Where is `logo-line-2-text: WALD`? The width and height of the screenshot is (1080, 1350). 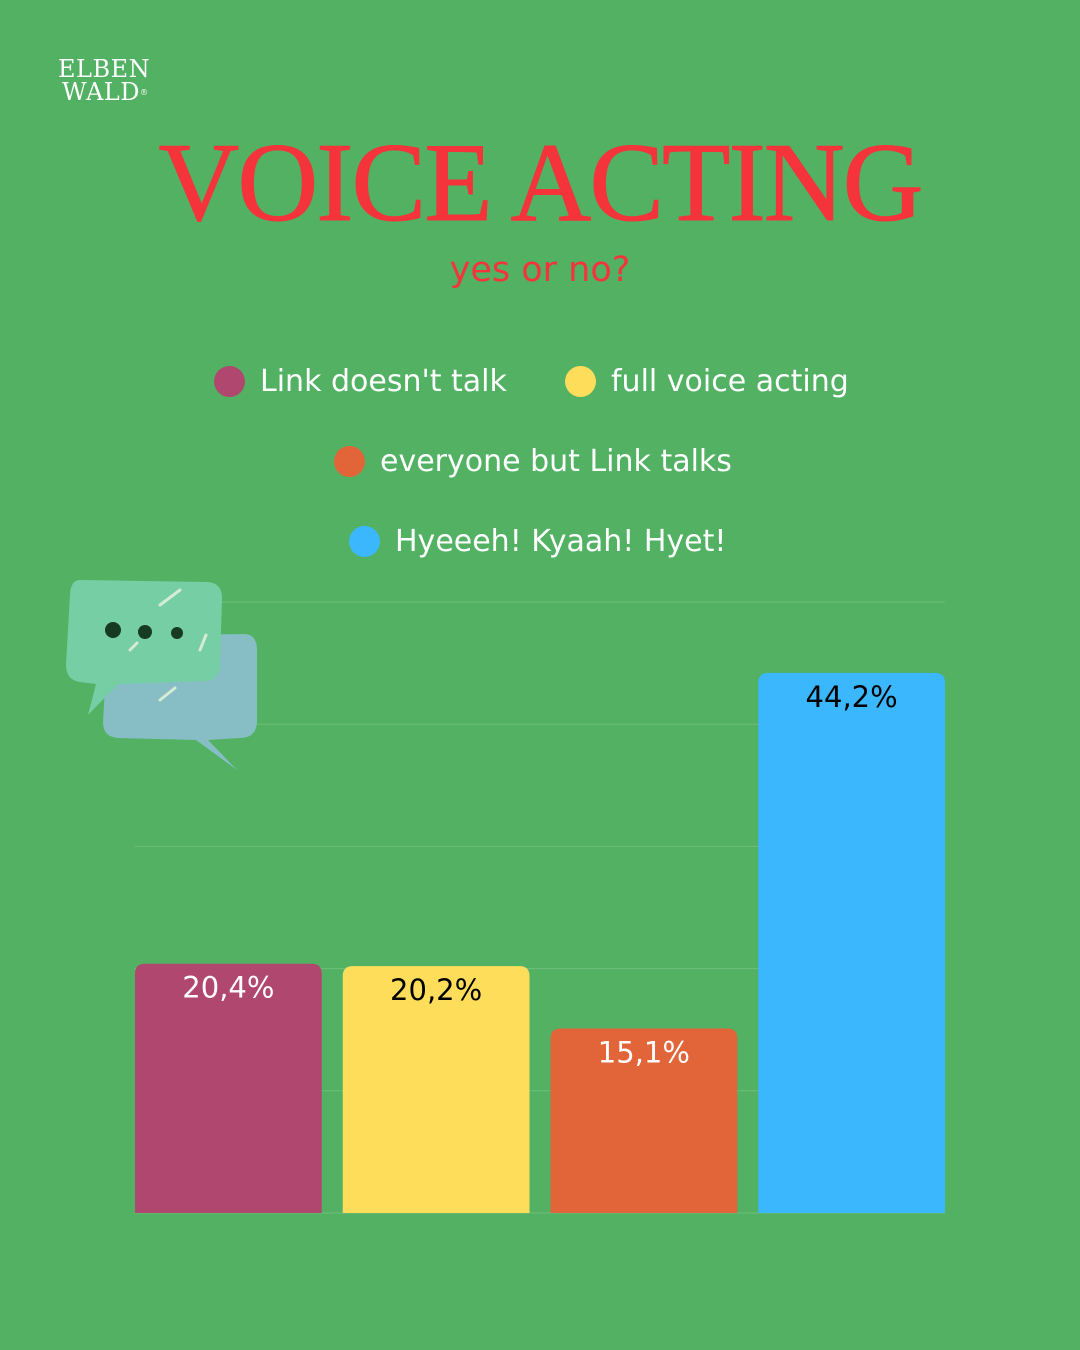 logo-line-2-text: WALD is located at coordinates (101, 92).